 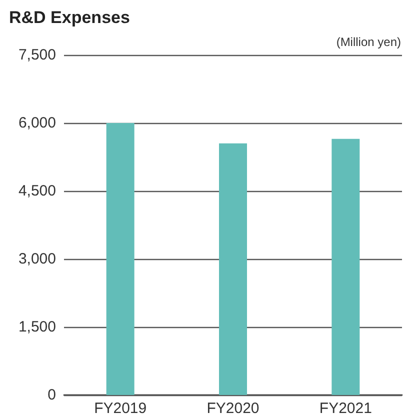 What do you see at coordinates (37, 55) in the screenshot?
I see `y-tick-label: 7,500` at bounding box center [37, 55].